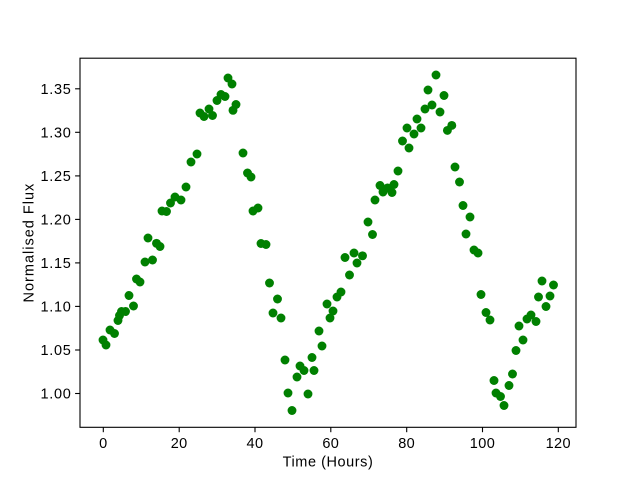 This screenshot has width=640, height=480. Describe the element at coordinates (482, 444) in the screenshot. I see `svg-text: 100` at that location.